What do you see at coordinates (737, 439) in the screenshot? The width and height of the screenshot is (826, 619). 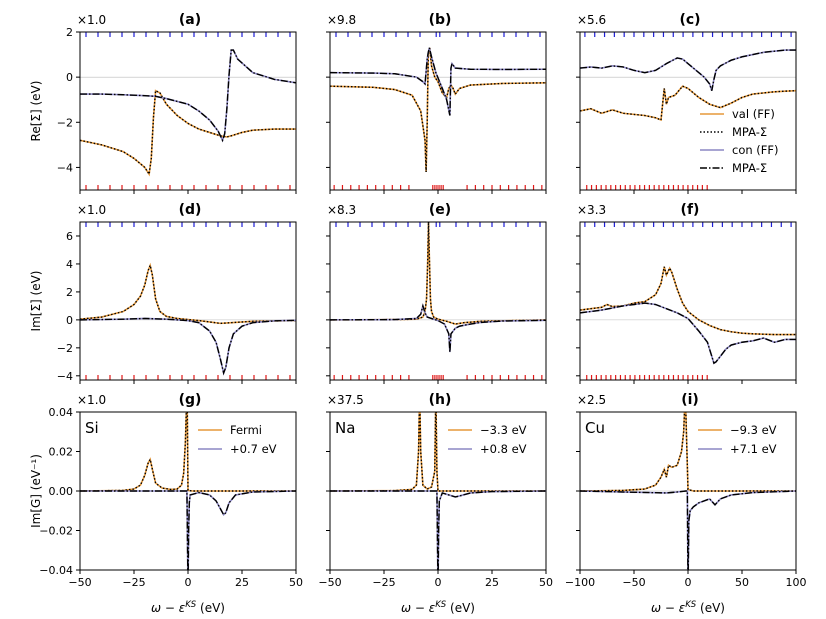 I see `legend-greens-function: −9.3 eV +7.1 eV` at bounding box center [737, 439].